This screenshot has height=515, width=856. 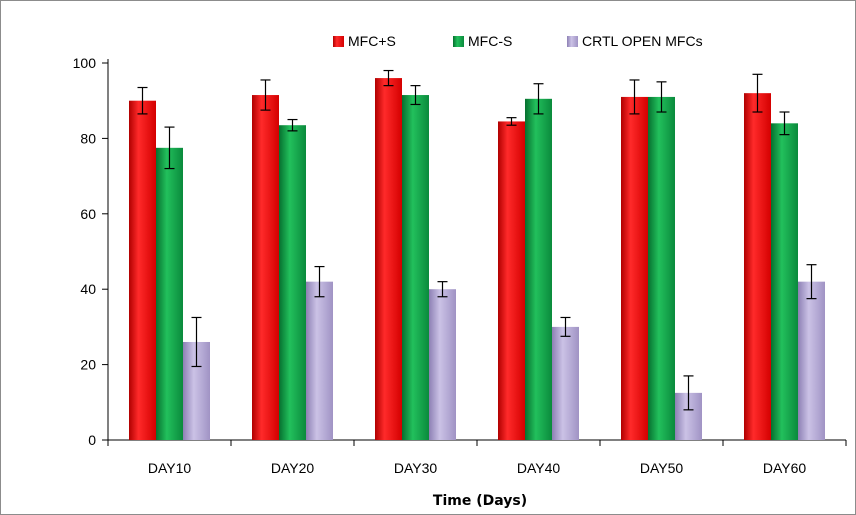 What do you see at coordinates (518, 41) in the screenshot?
I see `legend: MFC+S MFC-S CRTL OPEN MFCs` at bounding box center [518, 41].